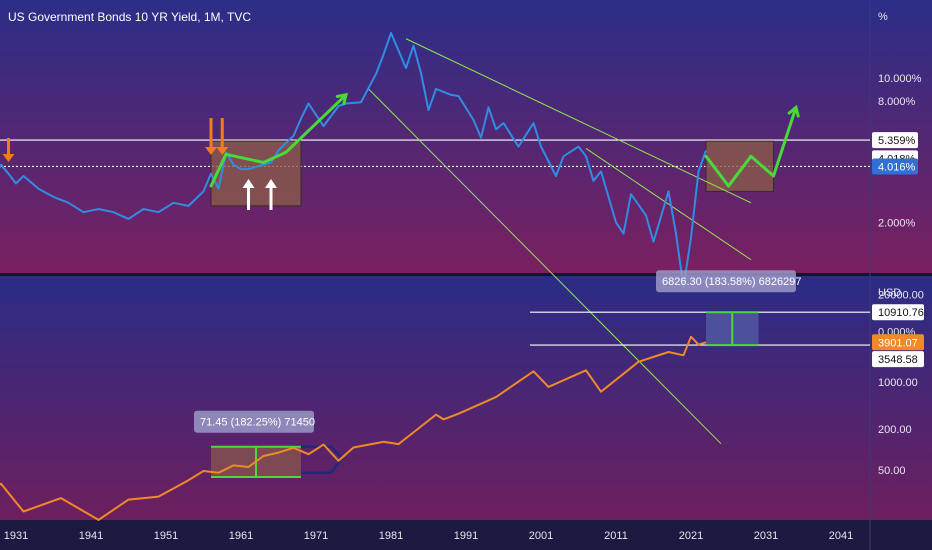 The width and height of the screenshot is (932, 550). I want to click on equity-unit-label: USD, so click(889, 293).